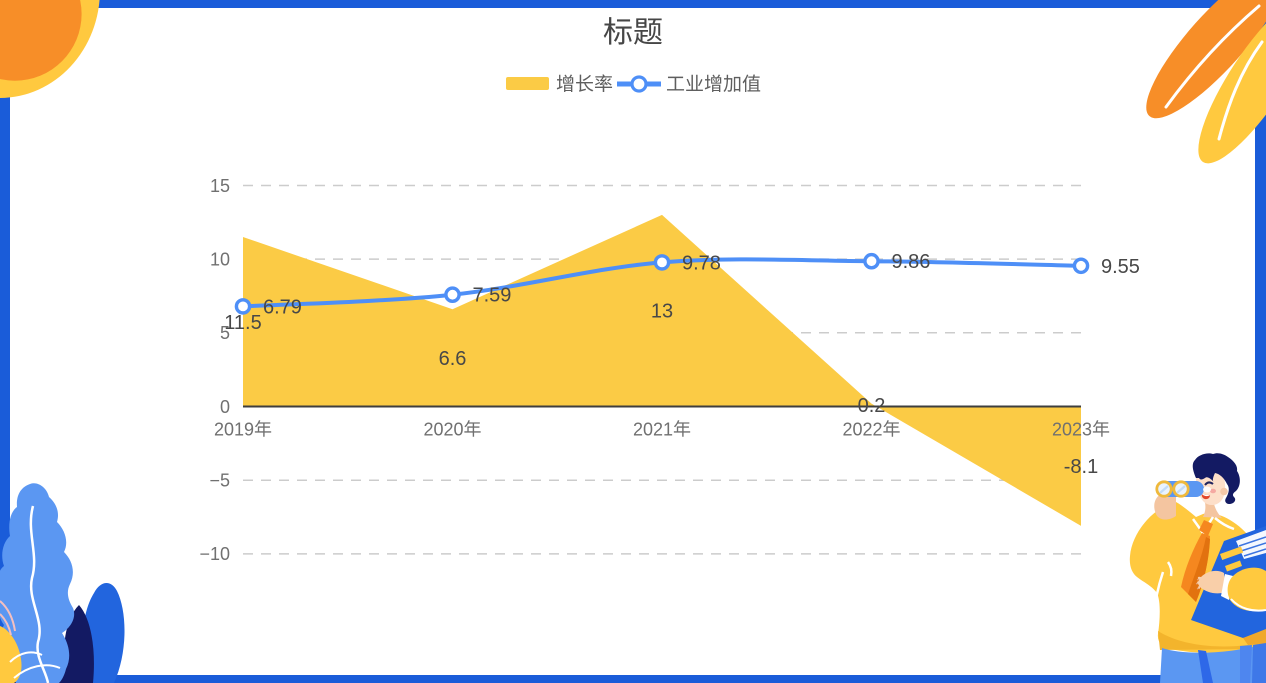 Image resolution: width=1266 pixels, height=683 pixels. What do you see at coordinates (492, 296) in the screenshot?
I see `svg-text: 7.59` at bounding box center [492, 296].